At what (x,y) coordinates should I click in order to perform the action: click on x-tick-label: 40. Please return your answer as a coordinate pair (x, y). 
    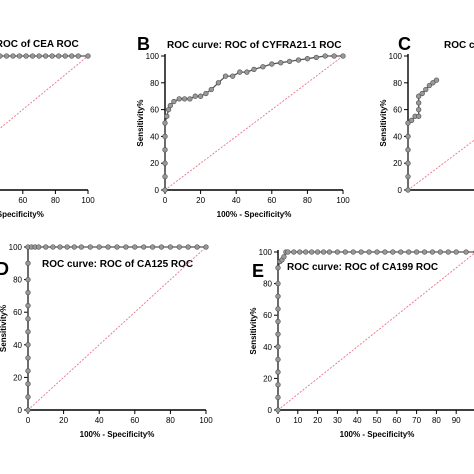
    Looking at the image, I should click on (99, 420).